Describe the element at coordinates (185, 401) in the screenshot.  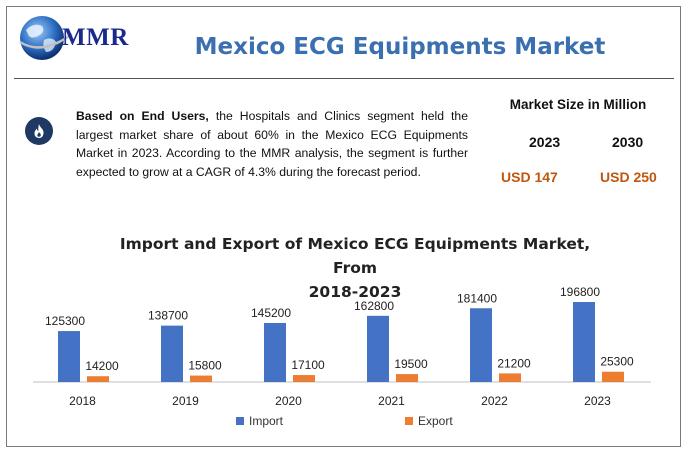
I see `x-tick-2019: 2019` at that location.